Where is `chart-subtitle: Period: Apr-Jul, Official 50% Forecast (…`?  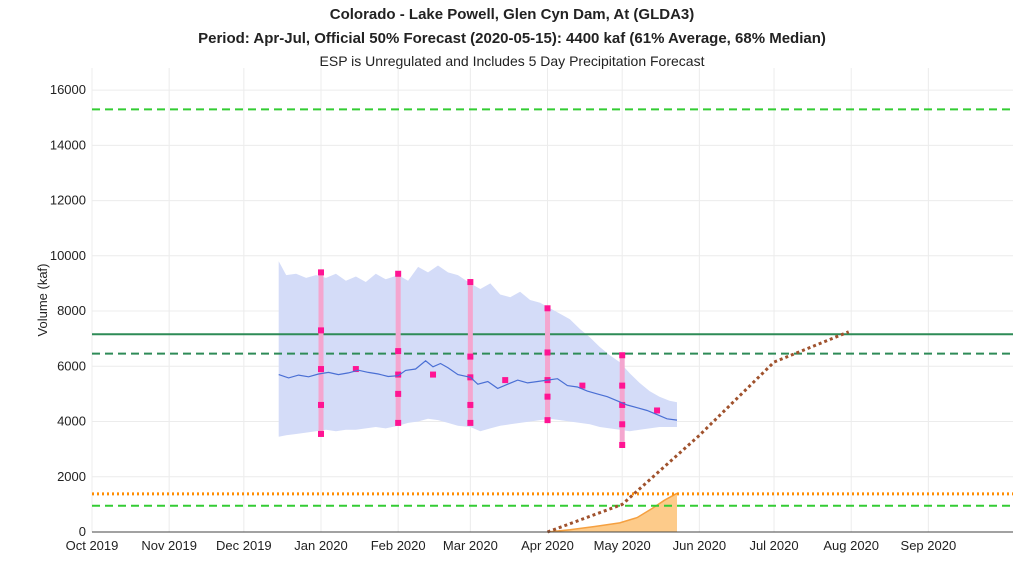
chart-subtitle: Period: Apr-Jul, Official 50% Forecast (… is located at coordinates (512, 38).